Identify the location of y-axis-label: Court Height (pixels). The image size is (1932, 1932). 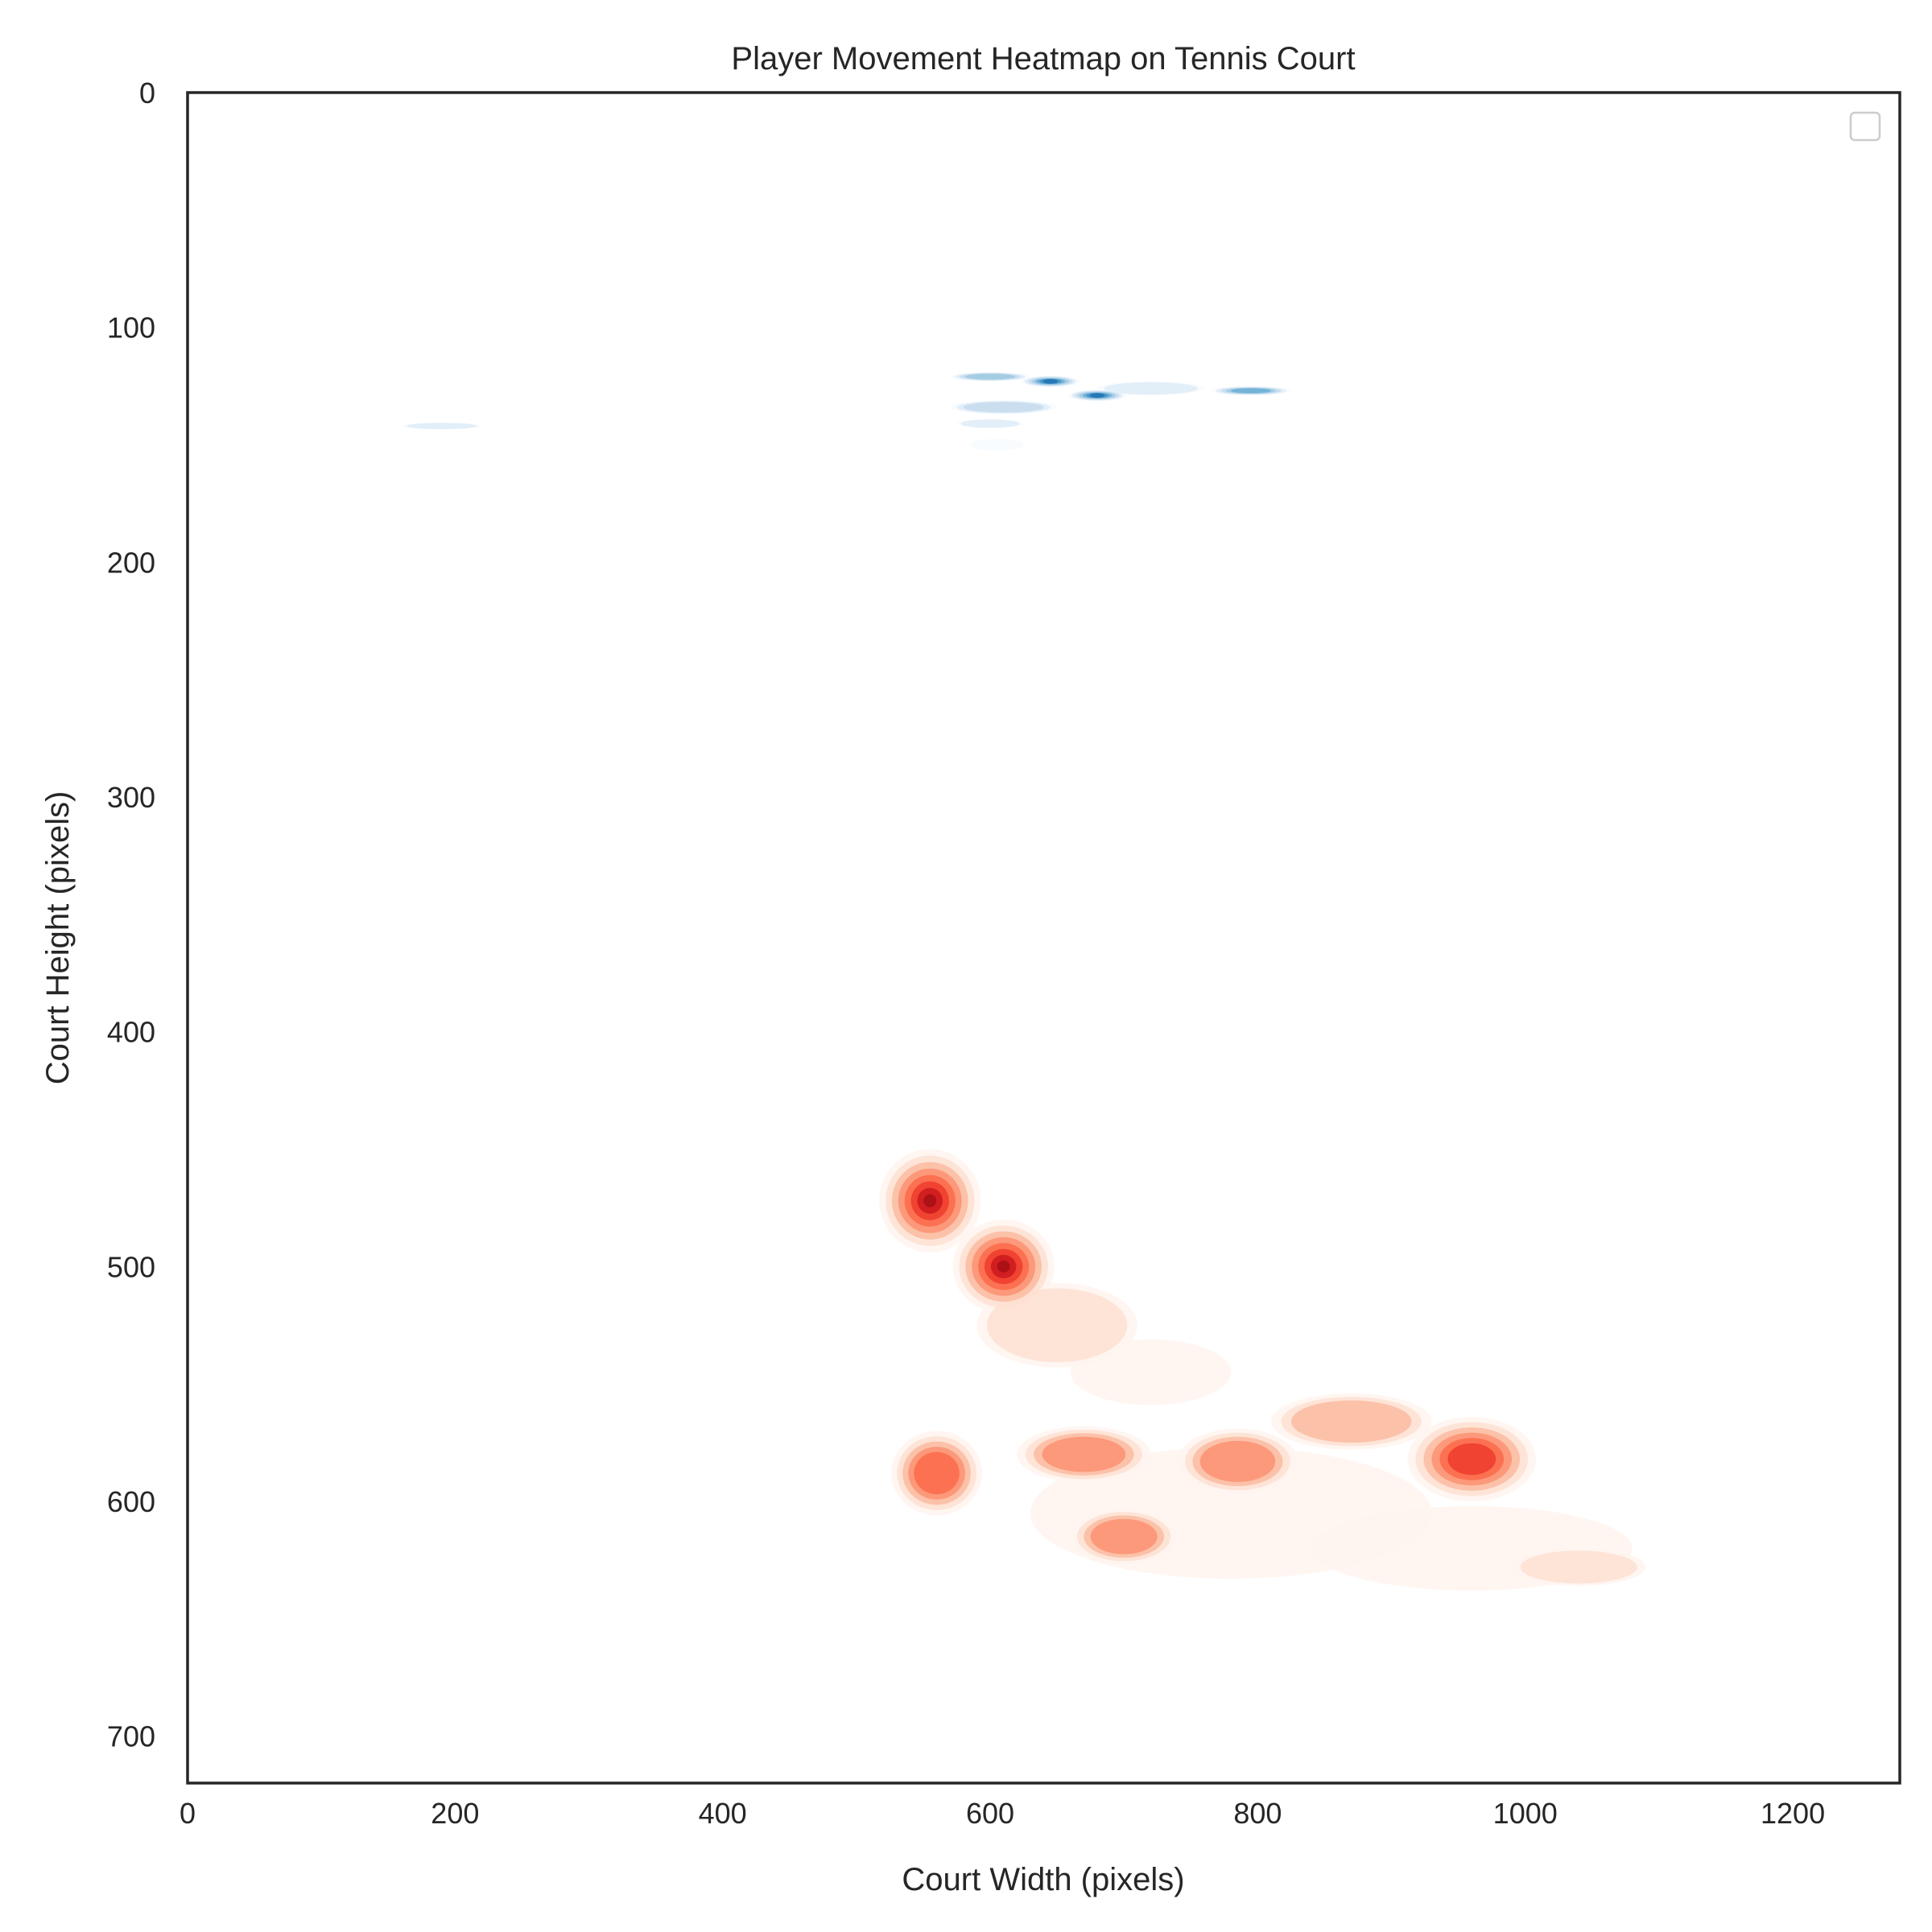
(58, 938).